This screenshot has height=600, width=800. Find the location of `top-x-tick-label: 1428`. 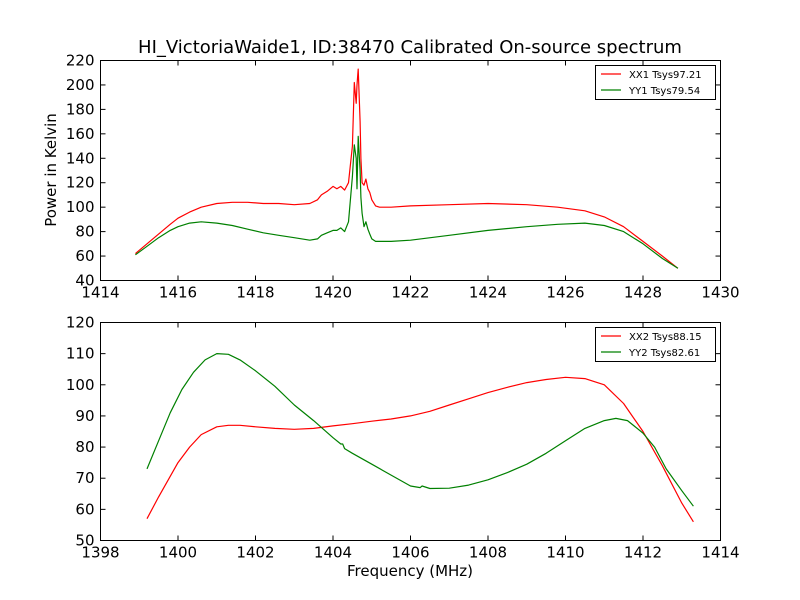

top-x-tick-label: 1428 is located at coordinates (643, 293).